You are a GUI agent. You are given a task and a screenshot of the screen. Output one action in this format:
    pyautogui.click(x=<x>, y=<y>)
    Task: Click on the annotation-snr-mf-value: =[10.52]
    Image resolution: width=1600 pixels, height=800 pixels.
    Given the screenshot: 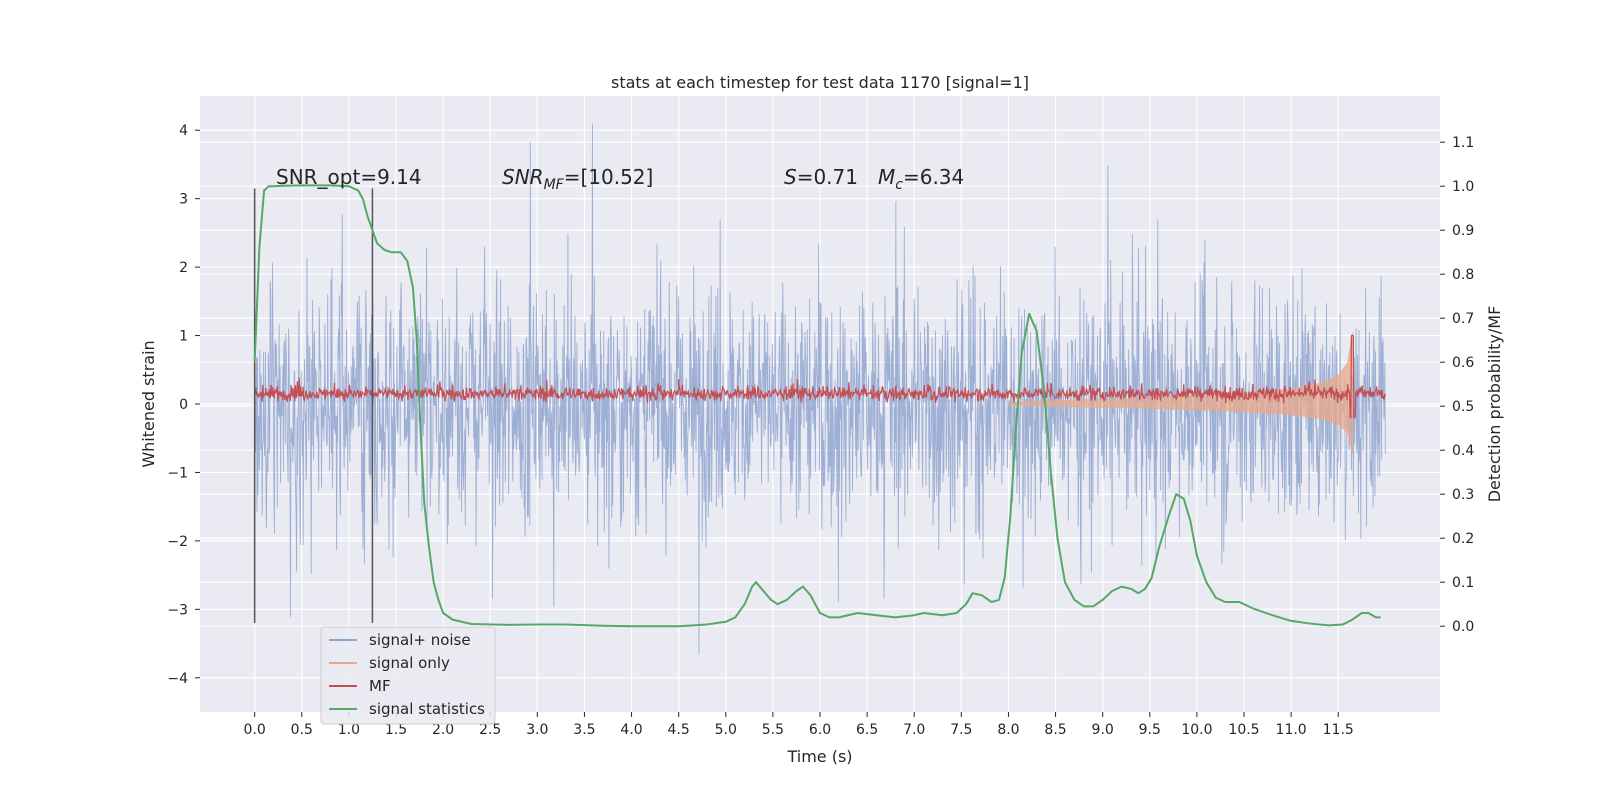 What is the action you would take?
    pyautogui.click(x=609, y=177)
    